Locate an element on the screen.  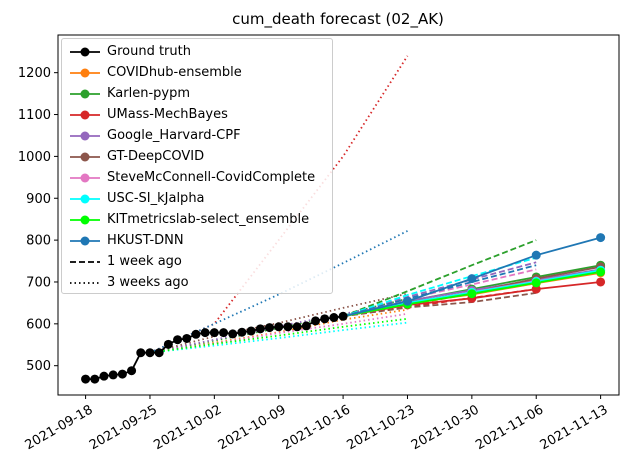
legend-entry: HKUST-DNN is located at coordinates (197, 241).